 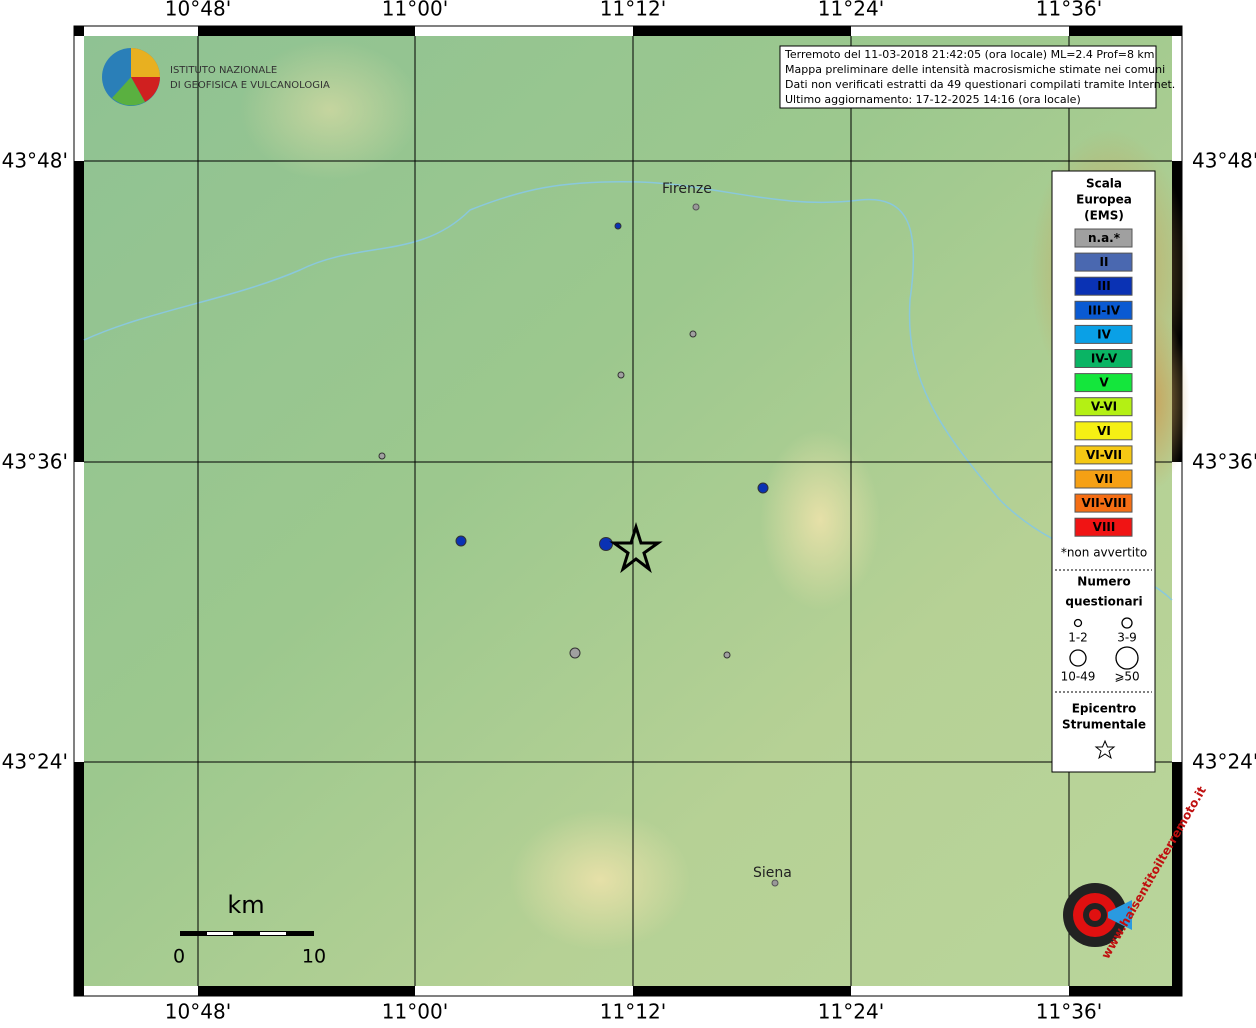 I want to click on scale-tick: 10, so click(x=314, y=957).